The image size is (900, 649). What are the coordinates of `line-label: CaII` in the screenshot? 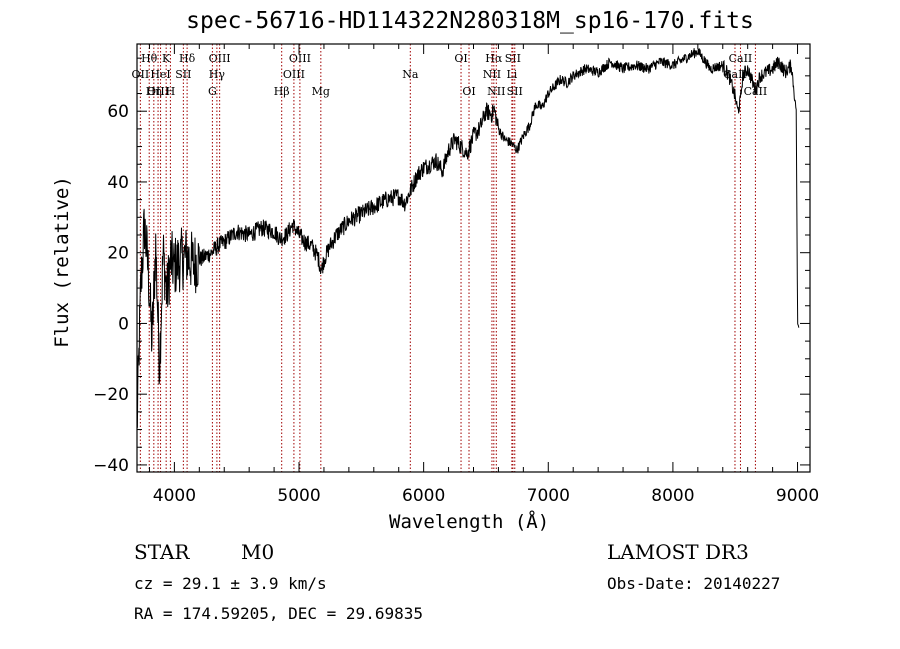 It's located at (741, 58).